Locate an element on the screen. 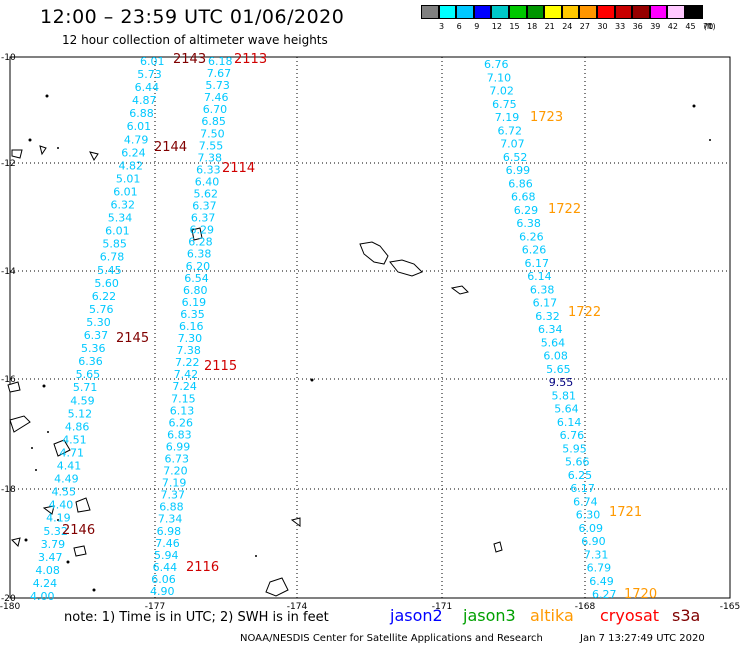 This screenshot has width=740, height=650. wave-height-value: 6.20 is located at coordinates (198, 266).